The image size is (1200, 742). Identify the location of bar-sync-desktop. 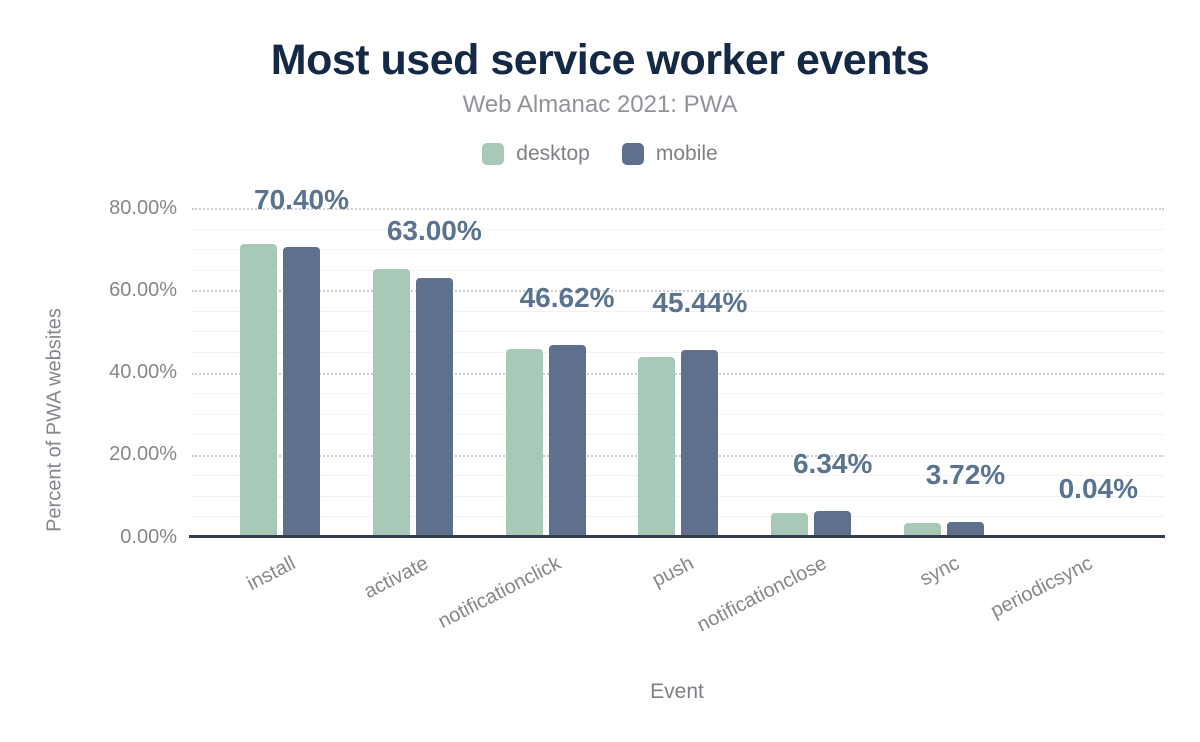
(922, 530).